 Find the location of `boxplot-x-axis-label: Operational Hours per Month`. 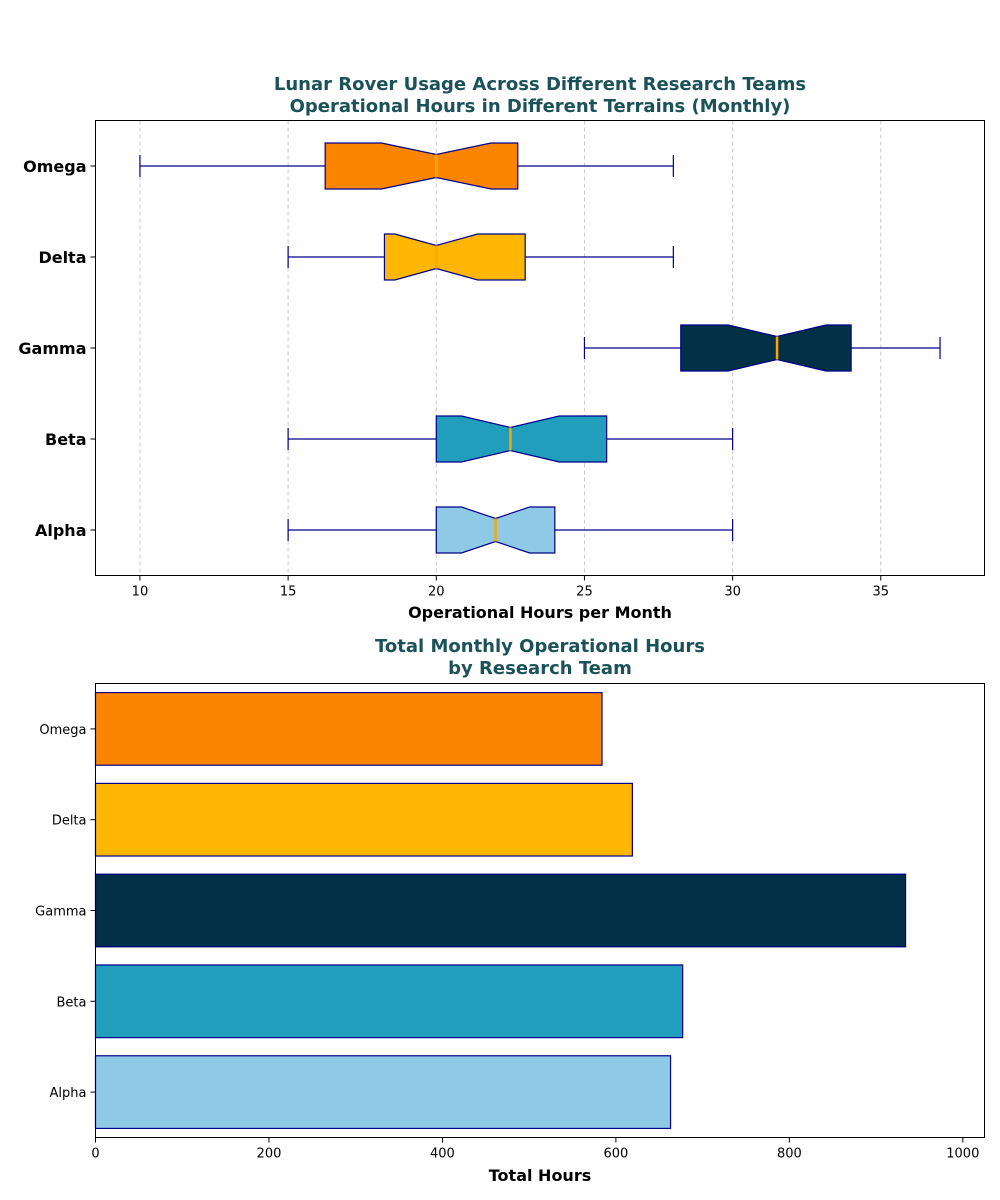

boxplot-x-axis-label: Operational Hours per Month is located at coordinates (540, 612).